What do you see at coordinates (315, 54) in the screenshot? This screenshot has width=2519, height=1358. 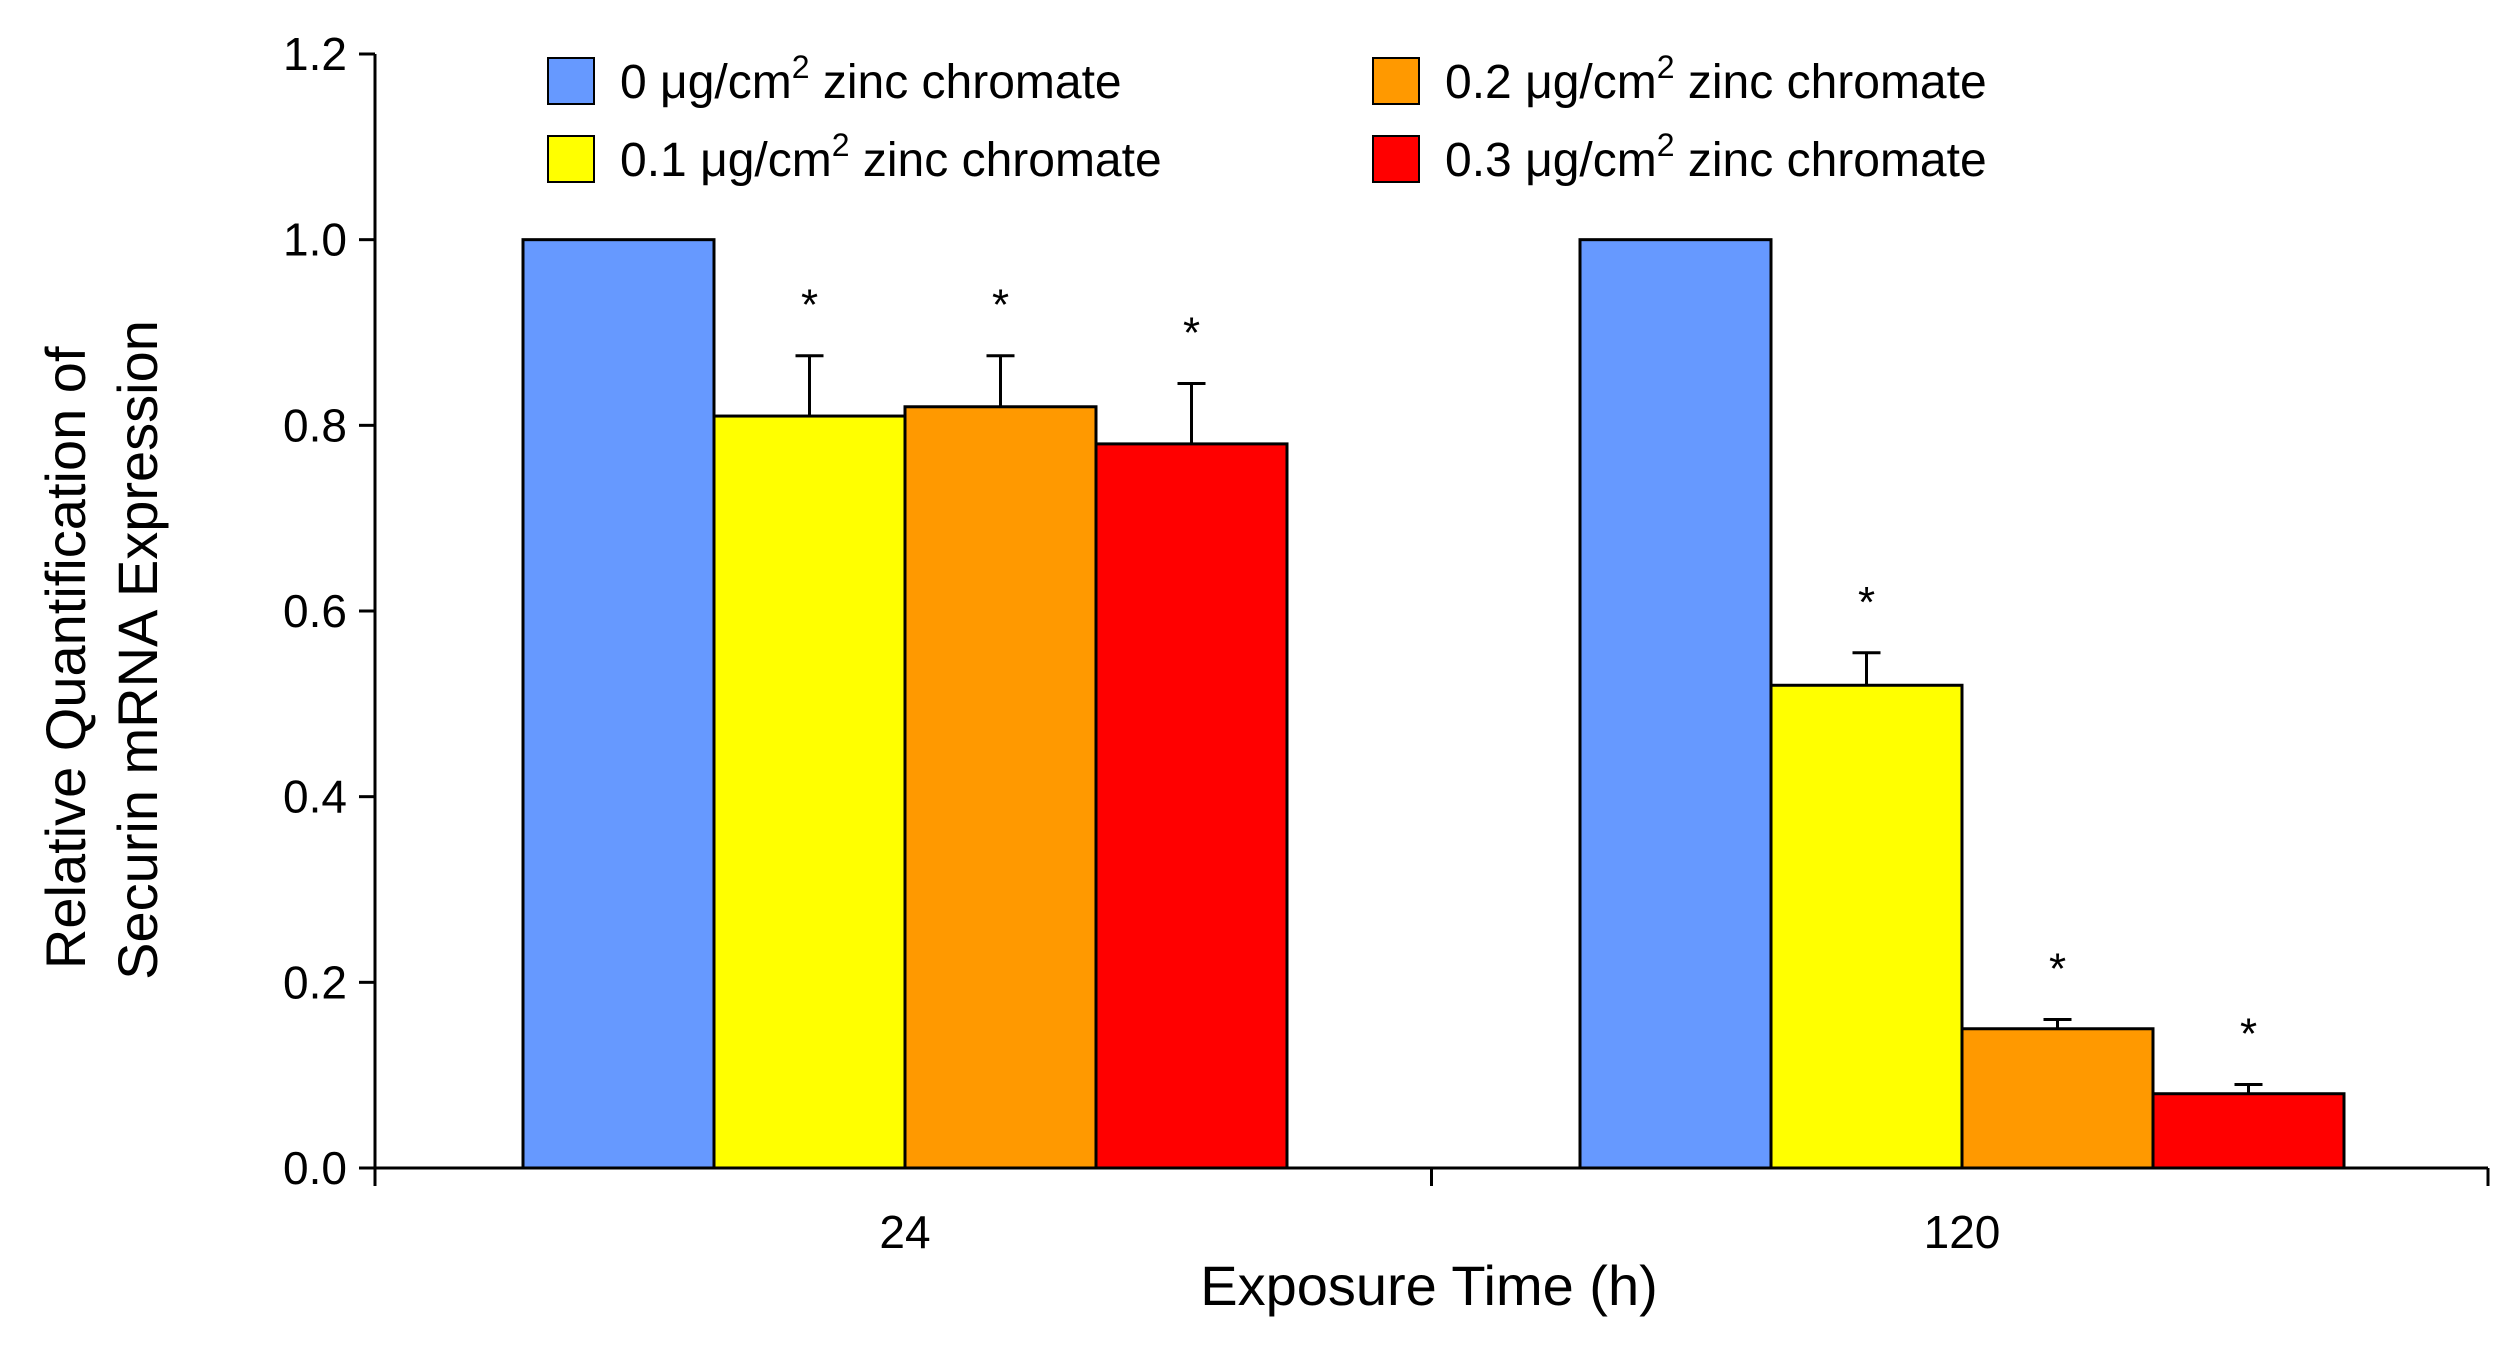 I see `y-tick-label-6: 1.2` at bounding box center [315, 54].